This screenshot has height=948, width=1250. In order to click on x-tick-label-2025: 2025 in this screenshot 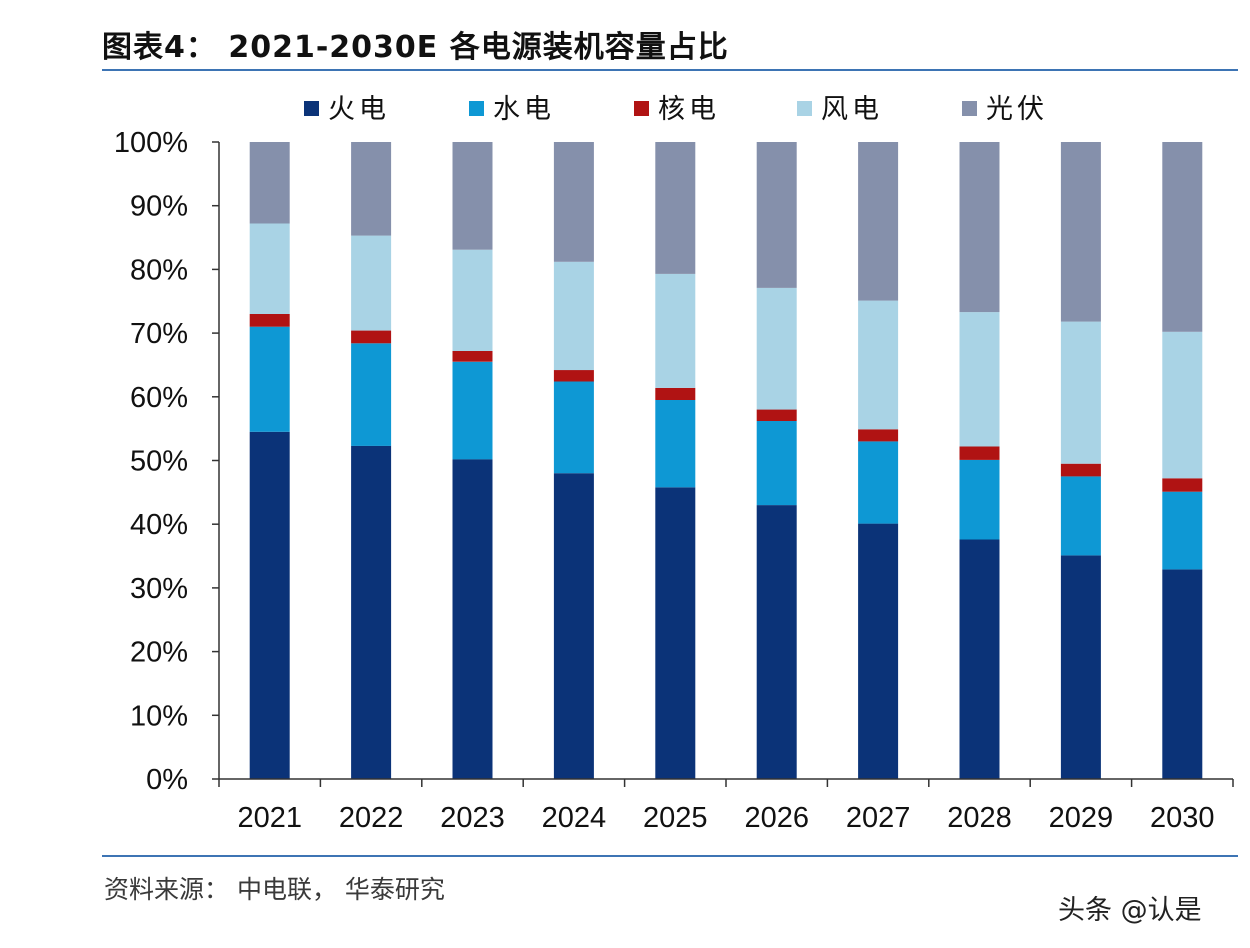, I will do `click(675, 818)`.